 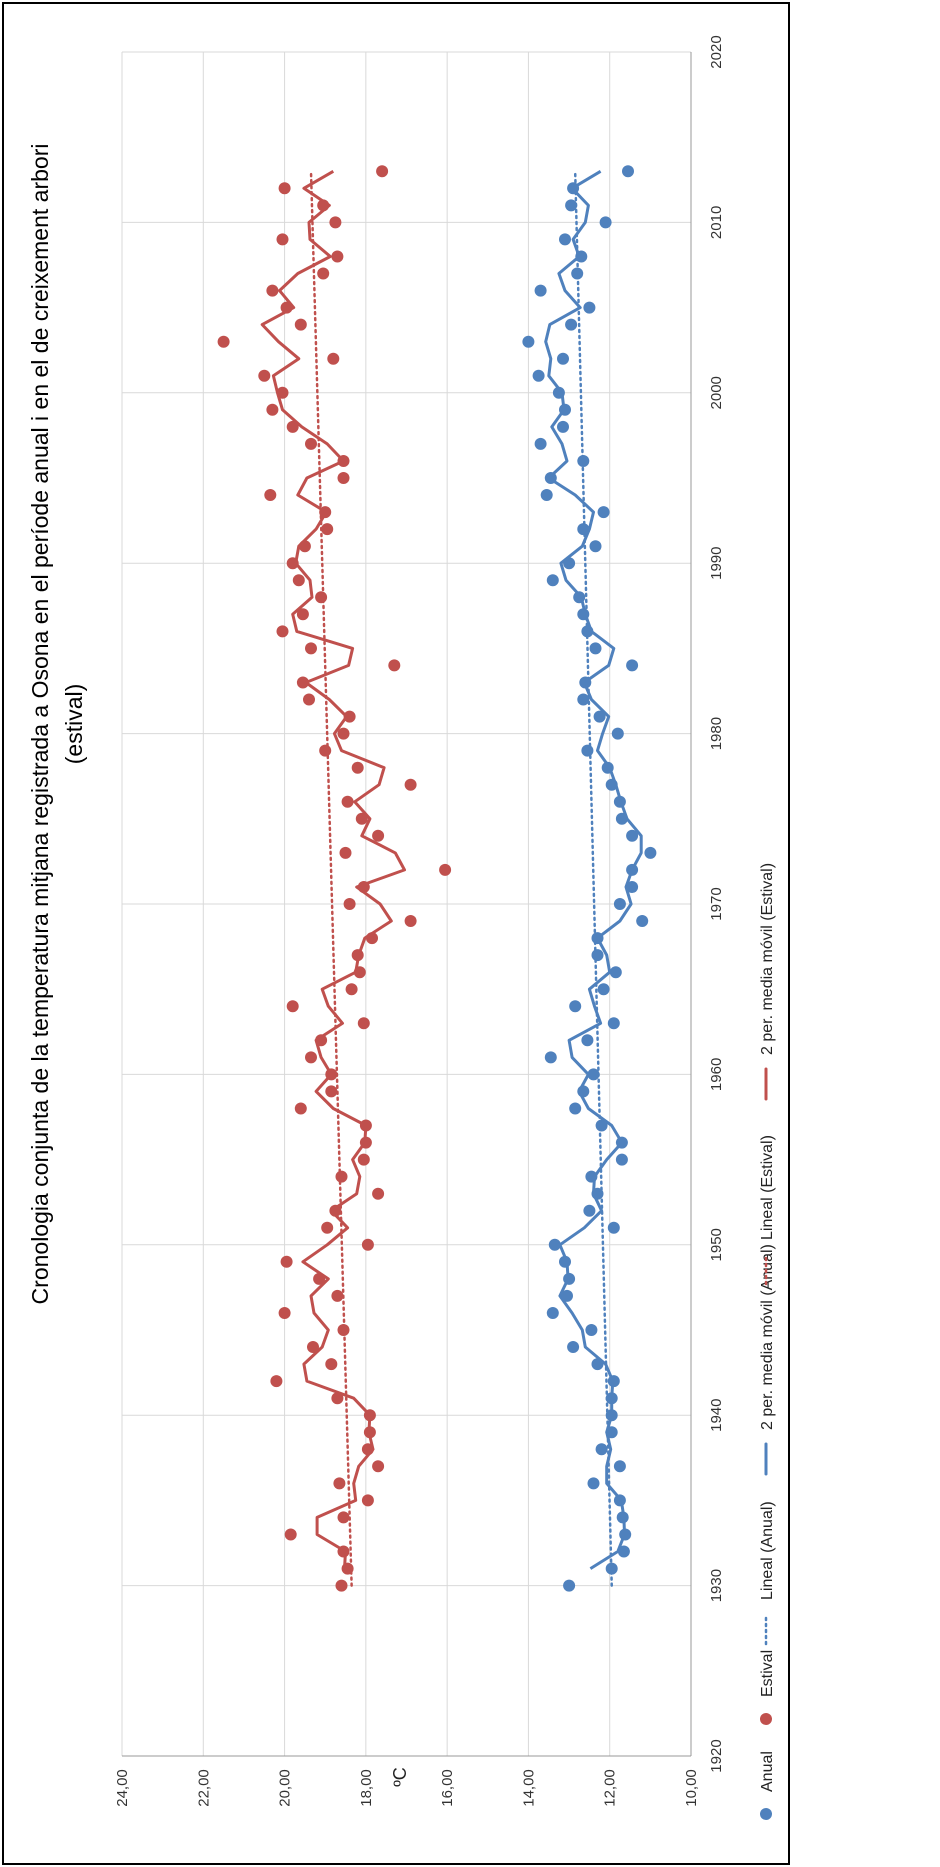 What do you see at coordinates (611, 1398) in the screenshot?
I see `point-anual-1941` at bounding box center [611, 1398].